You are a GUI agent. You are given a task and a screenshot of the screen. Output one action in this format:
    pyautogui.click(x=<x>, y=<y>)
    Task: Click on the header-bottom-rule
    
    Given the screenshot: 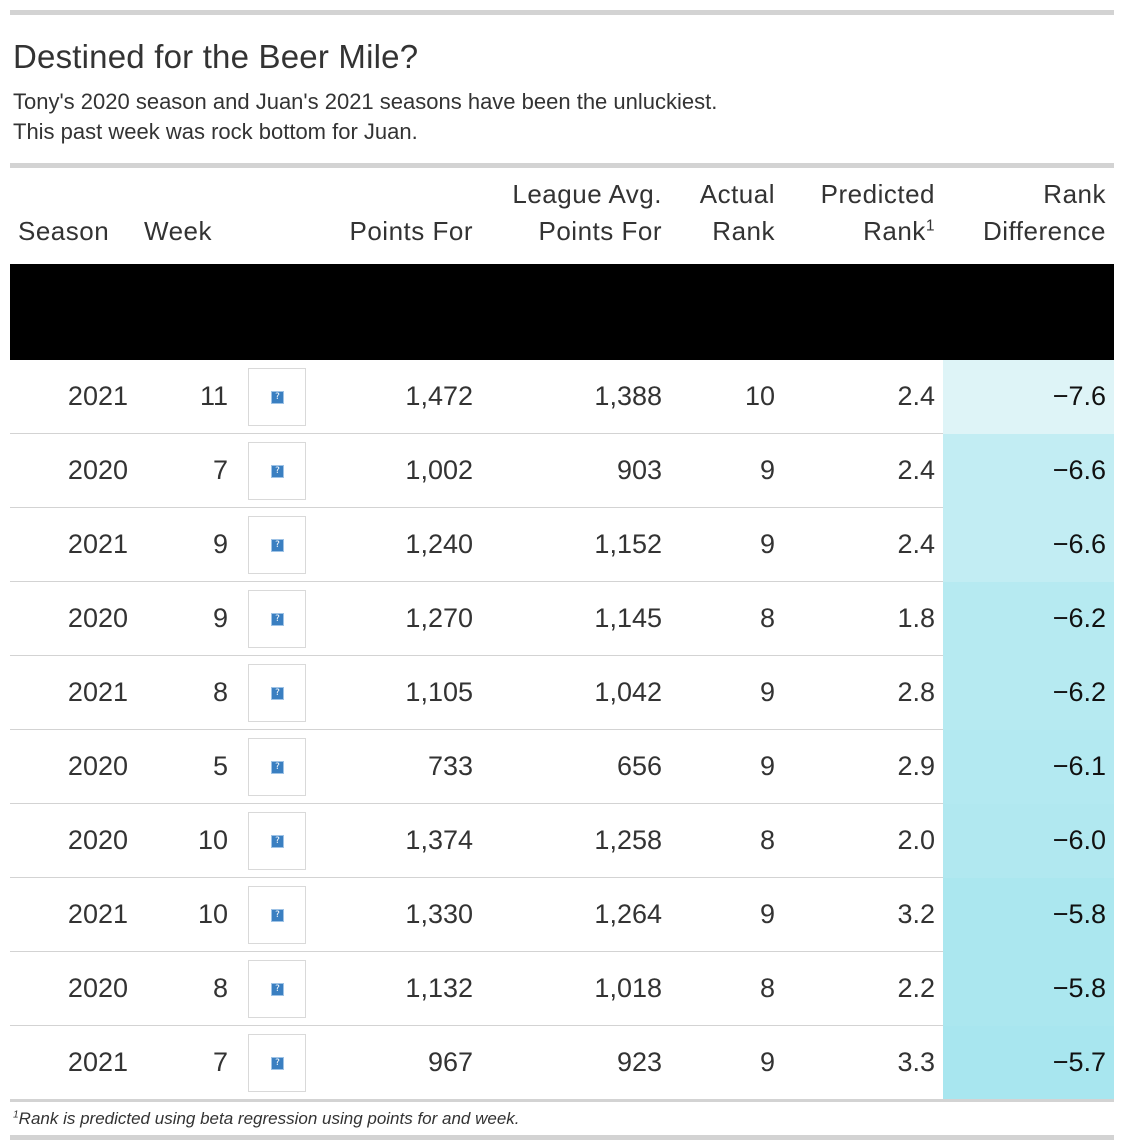 What is the action you would take?
    pyautogui.click(x=562, y=312)
    